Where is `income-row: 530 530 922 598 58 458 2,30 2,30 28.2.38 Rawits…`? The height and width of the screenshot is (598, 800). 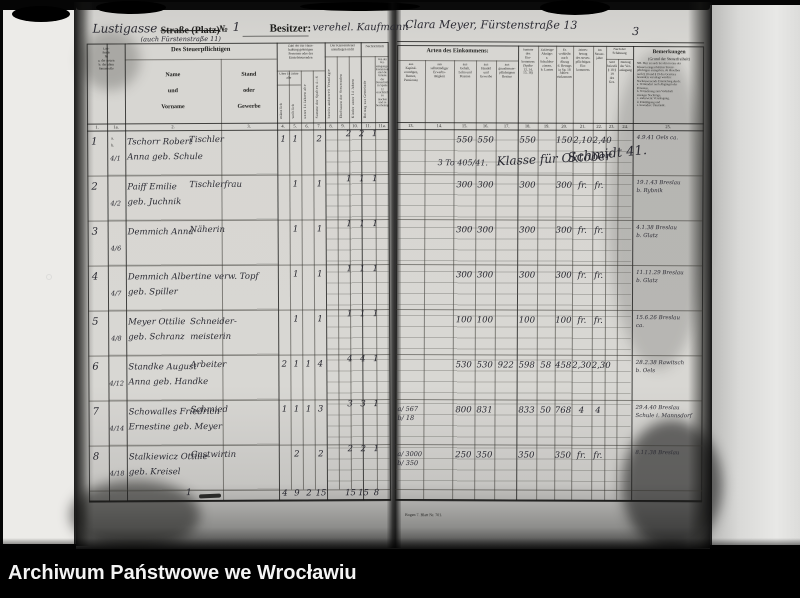 income-row: 530 530 922 598 58 458 2,30 2,30 28.2.38 Rawits… is located at coordinates (549, 377).